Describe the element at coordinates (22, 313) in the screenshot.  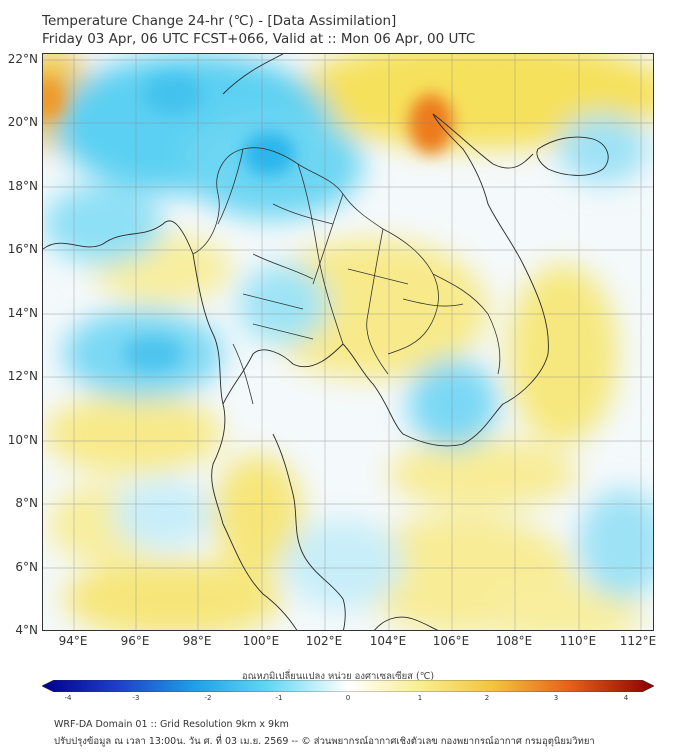
I see `lat-label-14n: 14°N` at that location.